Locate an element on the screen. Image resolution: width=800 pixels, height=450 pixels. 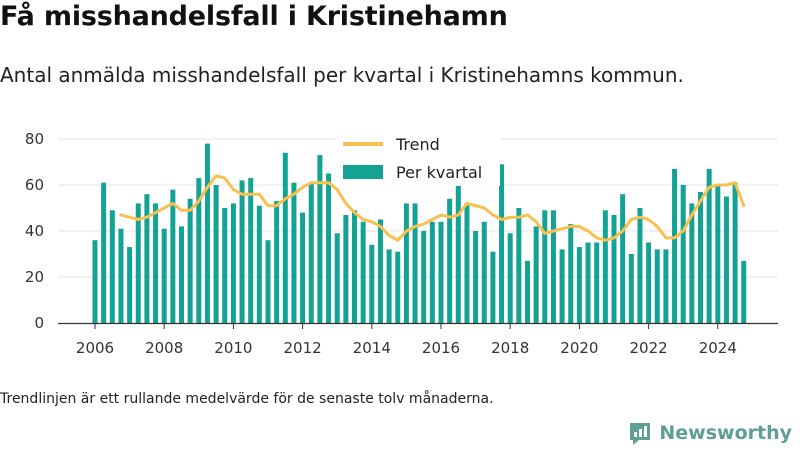
bar-2017-Q2 is located at coordinates (484, 272).